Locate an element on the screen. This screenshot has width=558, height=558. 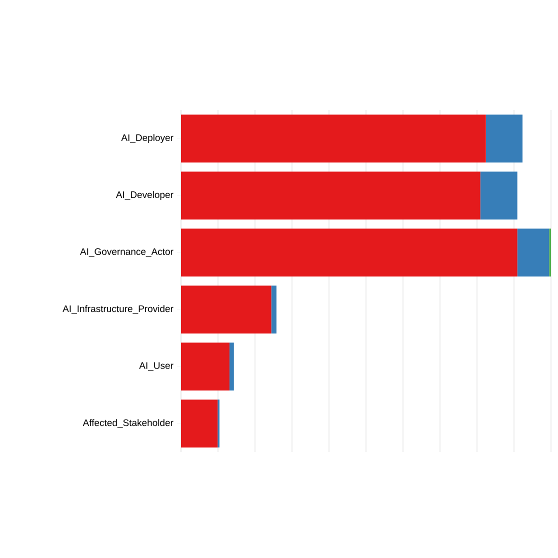
y-tick-label: AI_User is located at coordinates (156, 366).